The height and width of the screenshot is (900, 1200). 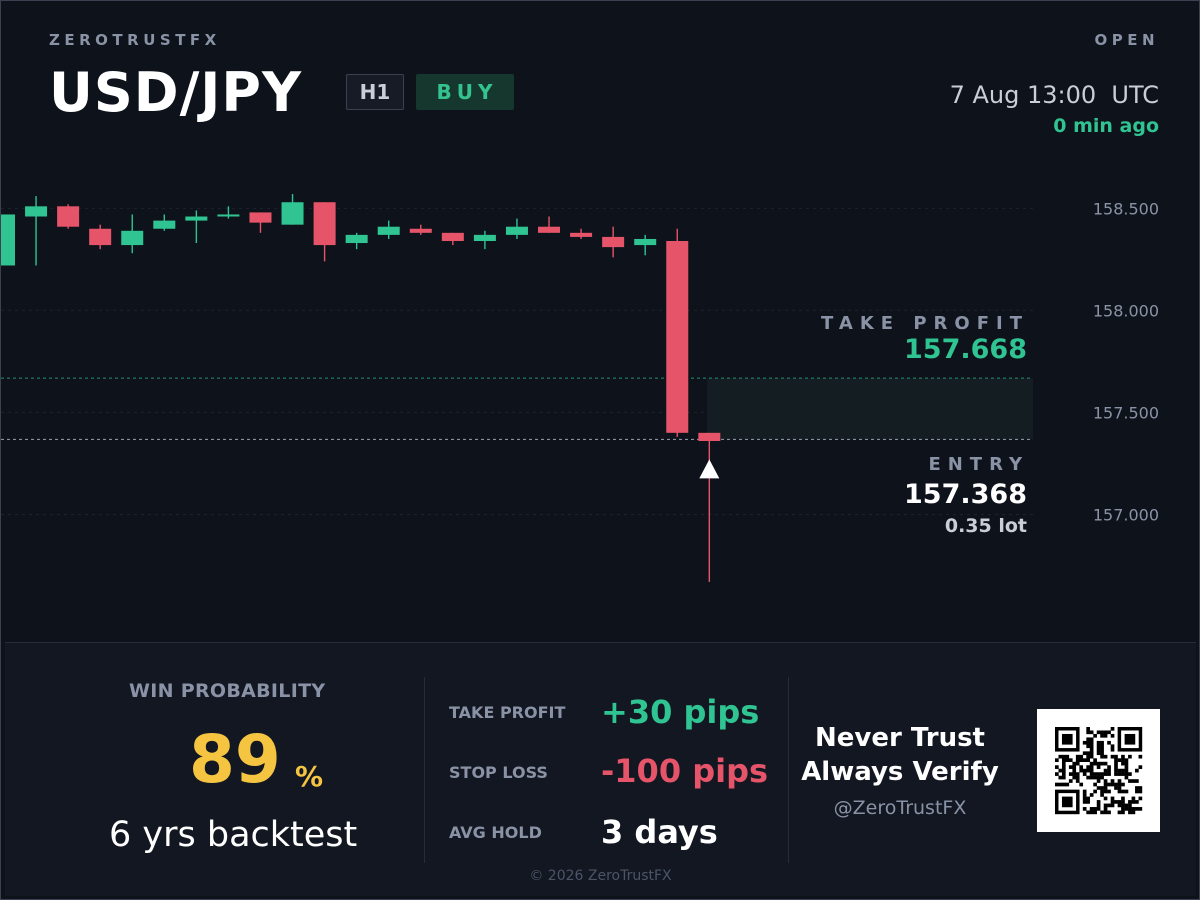 What do you see at coordinates (135, 40) in the screenshot?
I see `brand-name: ZEROTRUSTFX` at bounding box center [135, 40].